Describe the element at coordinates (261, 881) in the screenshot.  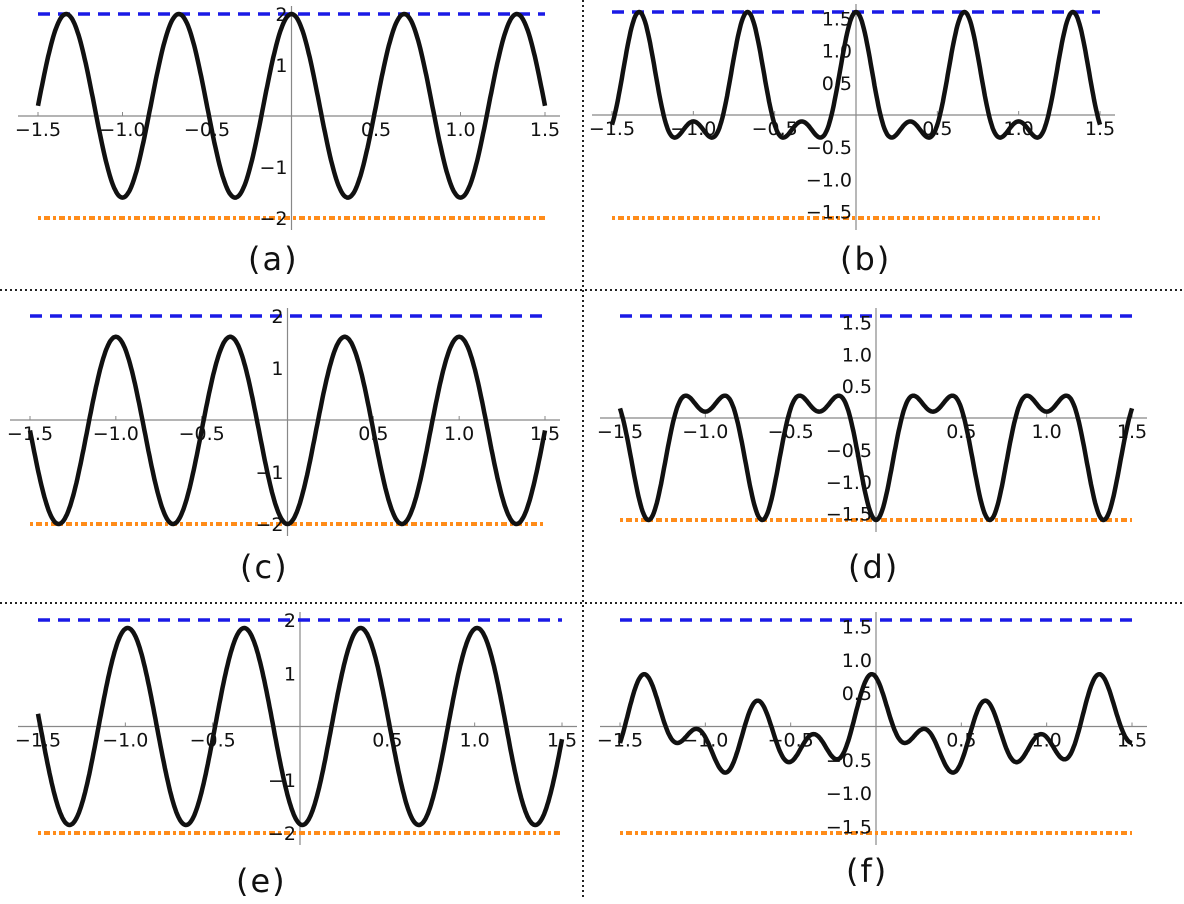
I see `panel-label-e: (e)` at that location.